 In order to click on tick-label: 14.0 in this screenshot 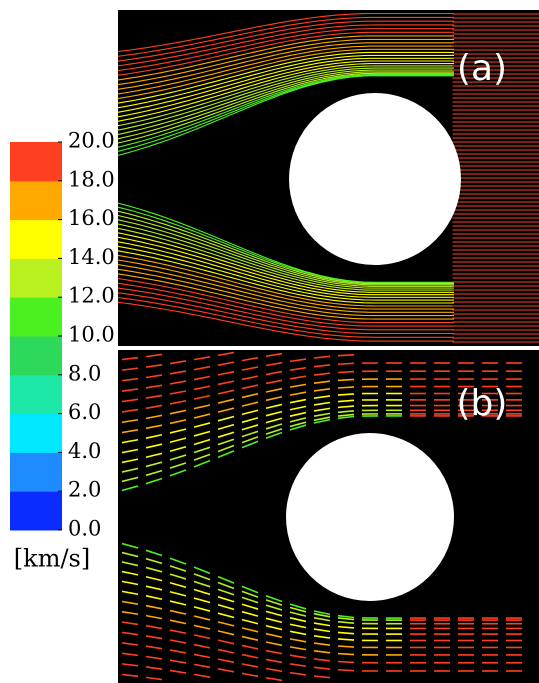, I will do `click(91, 257)`.